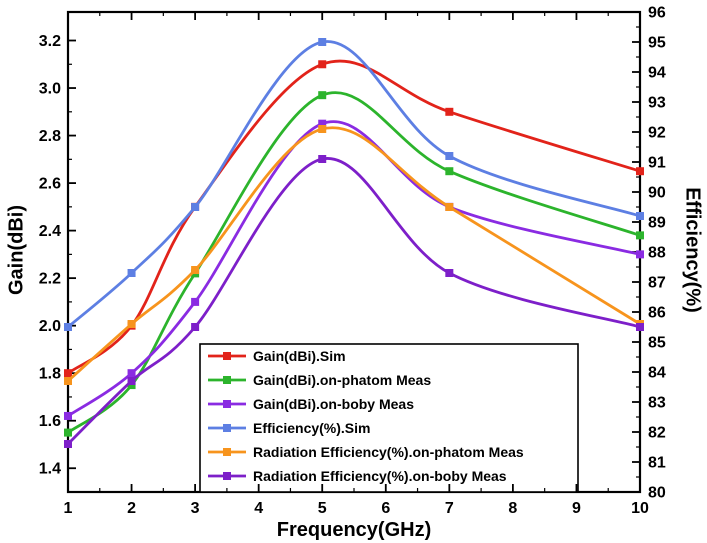  What do you see at coordinates (258, 508) in the screenshot?
I see `x-tick-label: 4` at bounding box center [258, 508].